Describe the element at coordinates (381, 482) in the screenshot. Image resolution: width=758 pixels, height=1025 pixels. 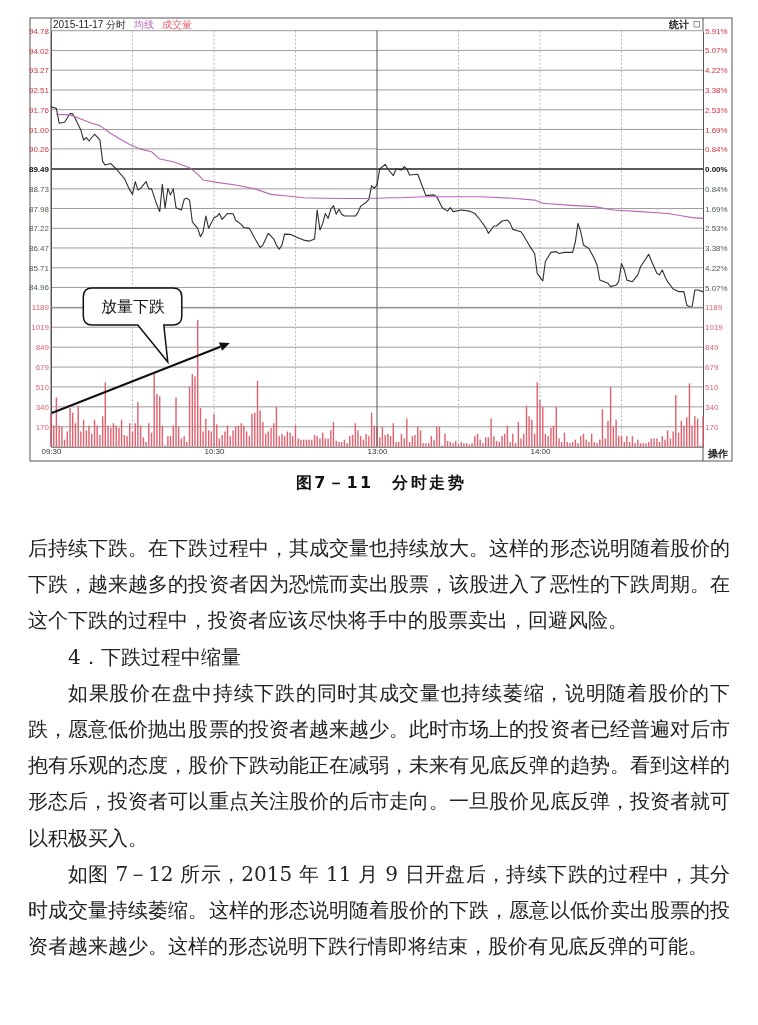
I see `text: 图7－11 分时走势` at that location.